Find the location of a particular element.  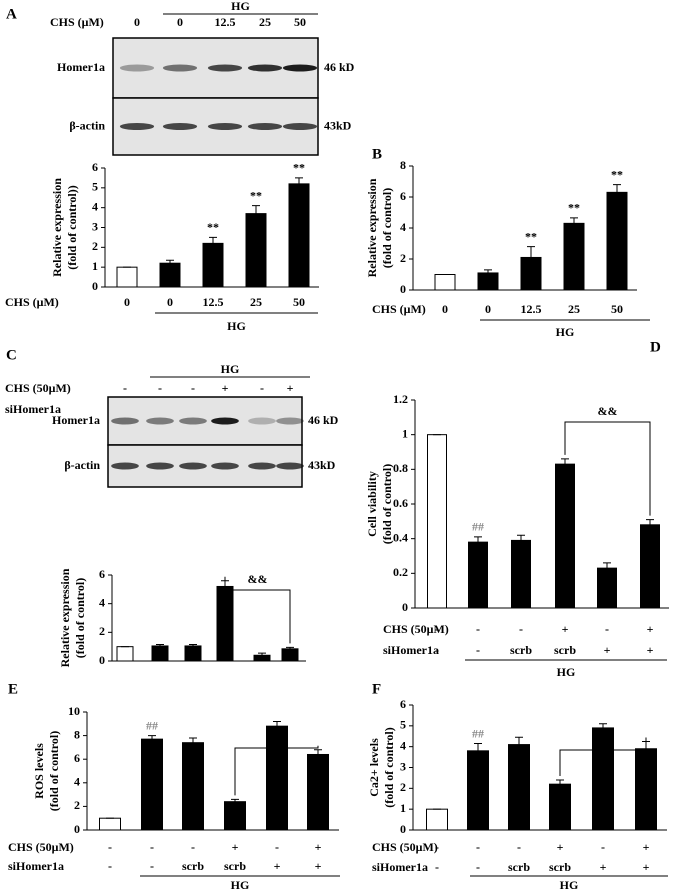

blot-lane-label: 50 is located at coordinates (300, 22).